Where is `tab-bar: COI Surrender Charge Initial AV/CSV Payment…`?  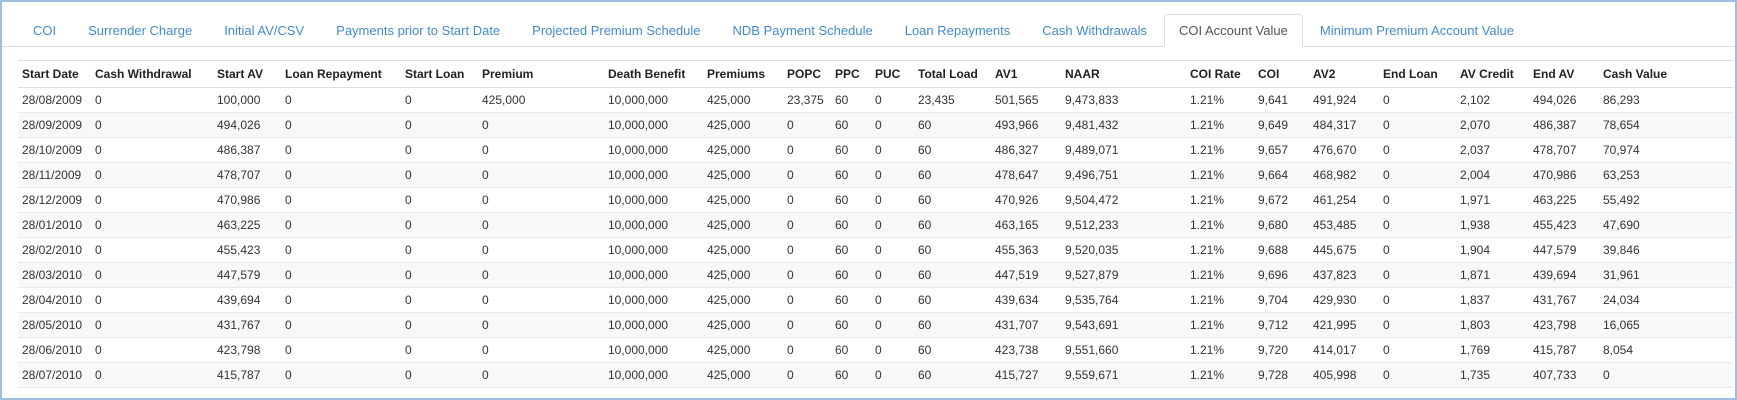 tab-bar: COI Surrender Charge Initial AV/CSV Payment… is located at coordinates (868, 24).